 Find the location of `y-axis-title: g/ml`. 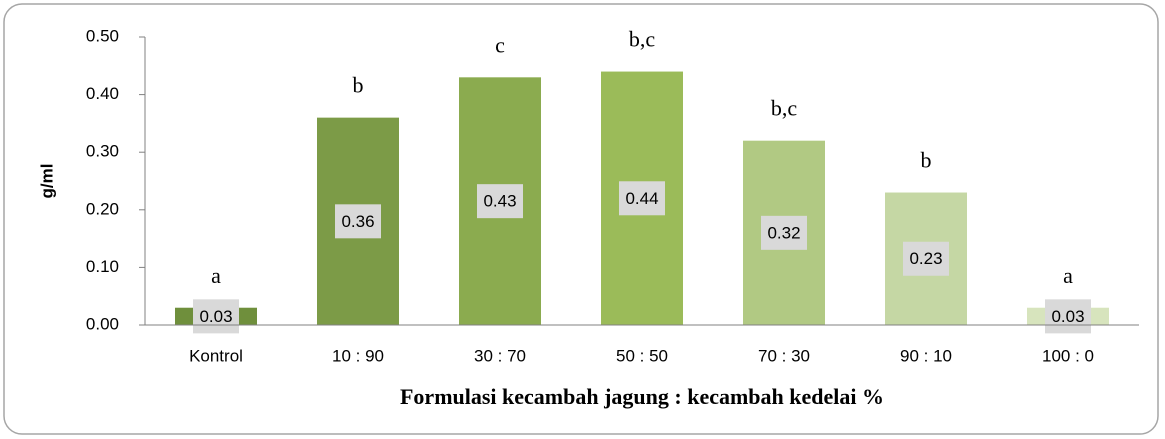

y-axis-title: g/ml is located at coordinates (46, 181).